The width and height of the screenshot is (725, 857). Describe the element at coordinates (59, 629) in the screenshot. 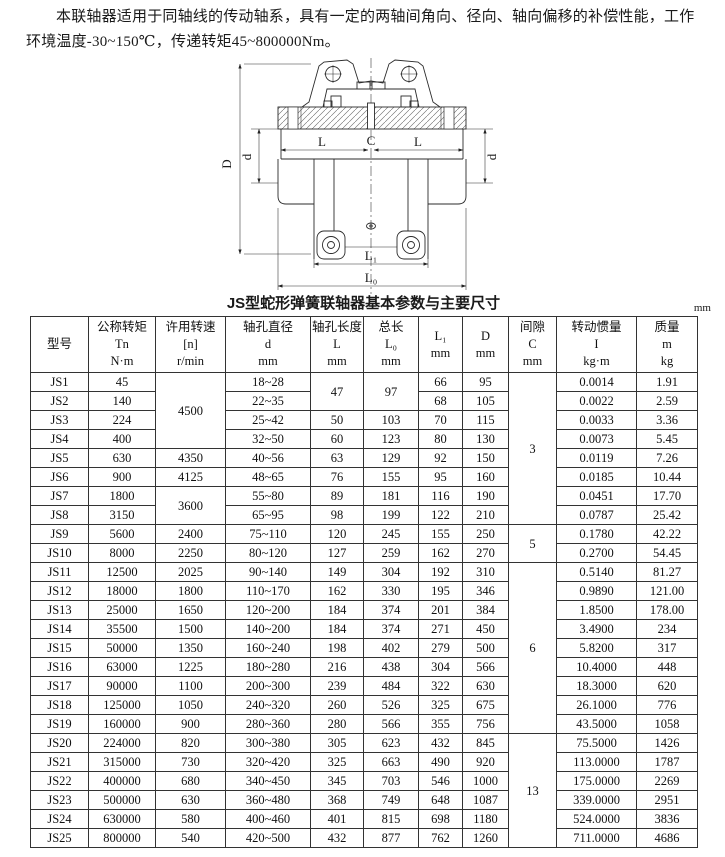

I see `table-cell-model: JS14` at that location.